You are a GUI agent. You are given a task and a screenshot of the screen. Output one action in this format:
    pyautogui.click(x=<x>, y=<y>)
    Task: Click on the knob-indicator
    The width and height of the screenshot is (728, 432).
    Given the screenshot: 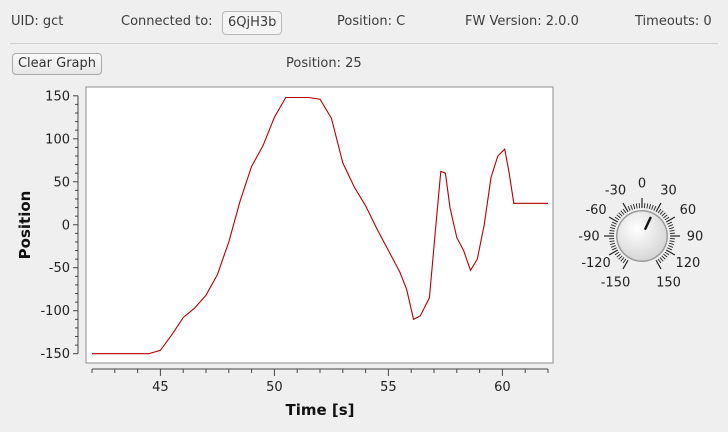 What is the action you would take?
    pyautogui.click(x=648, y=223)
    